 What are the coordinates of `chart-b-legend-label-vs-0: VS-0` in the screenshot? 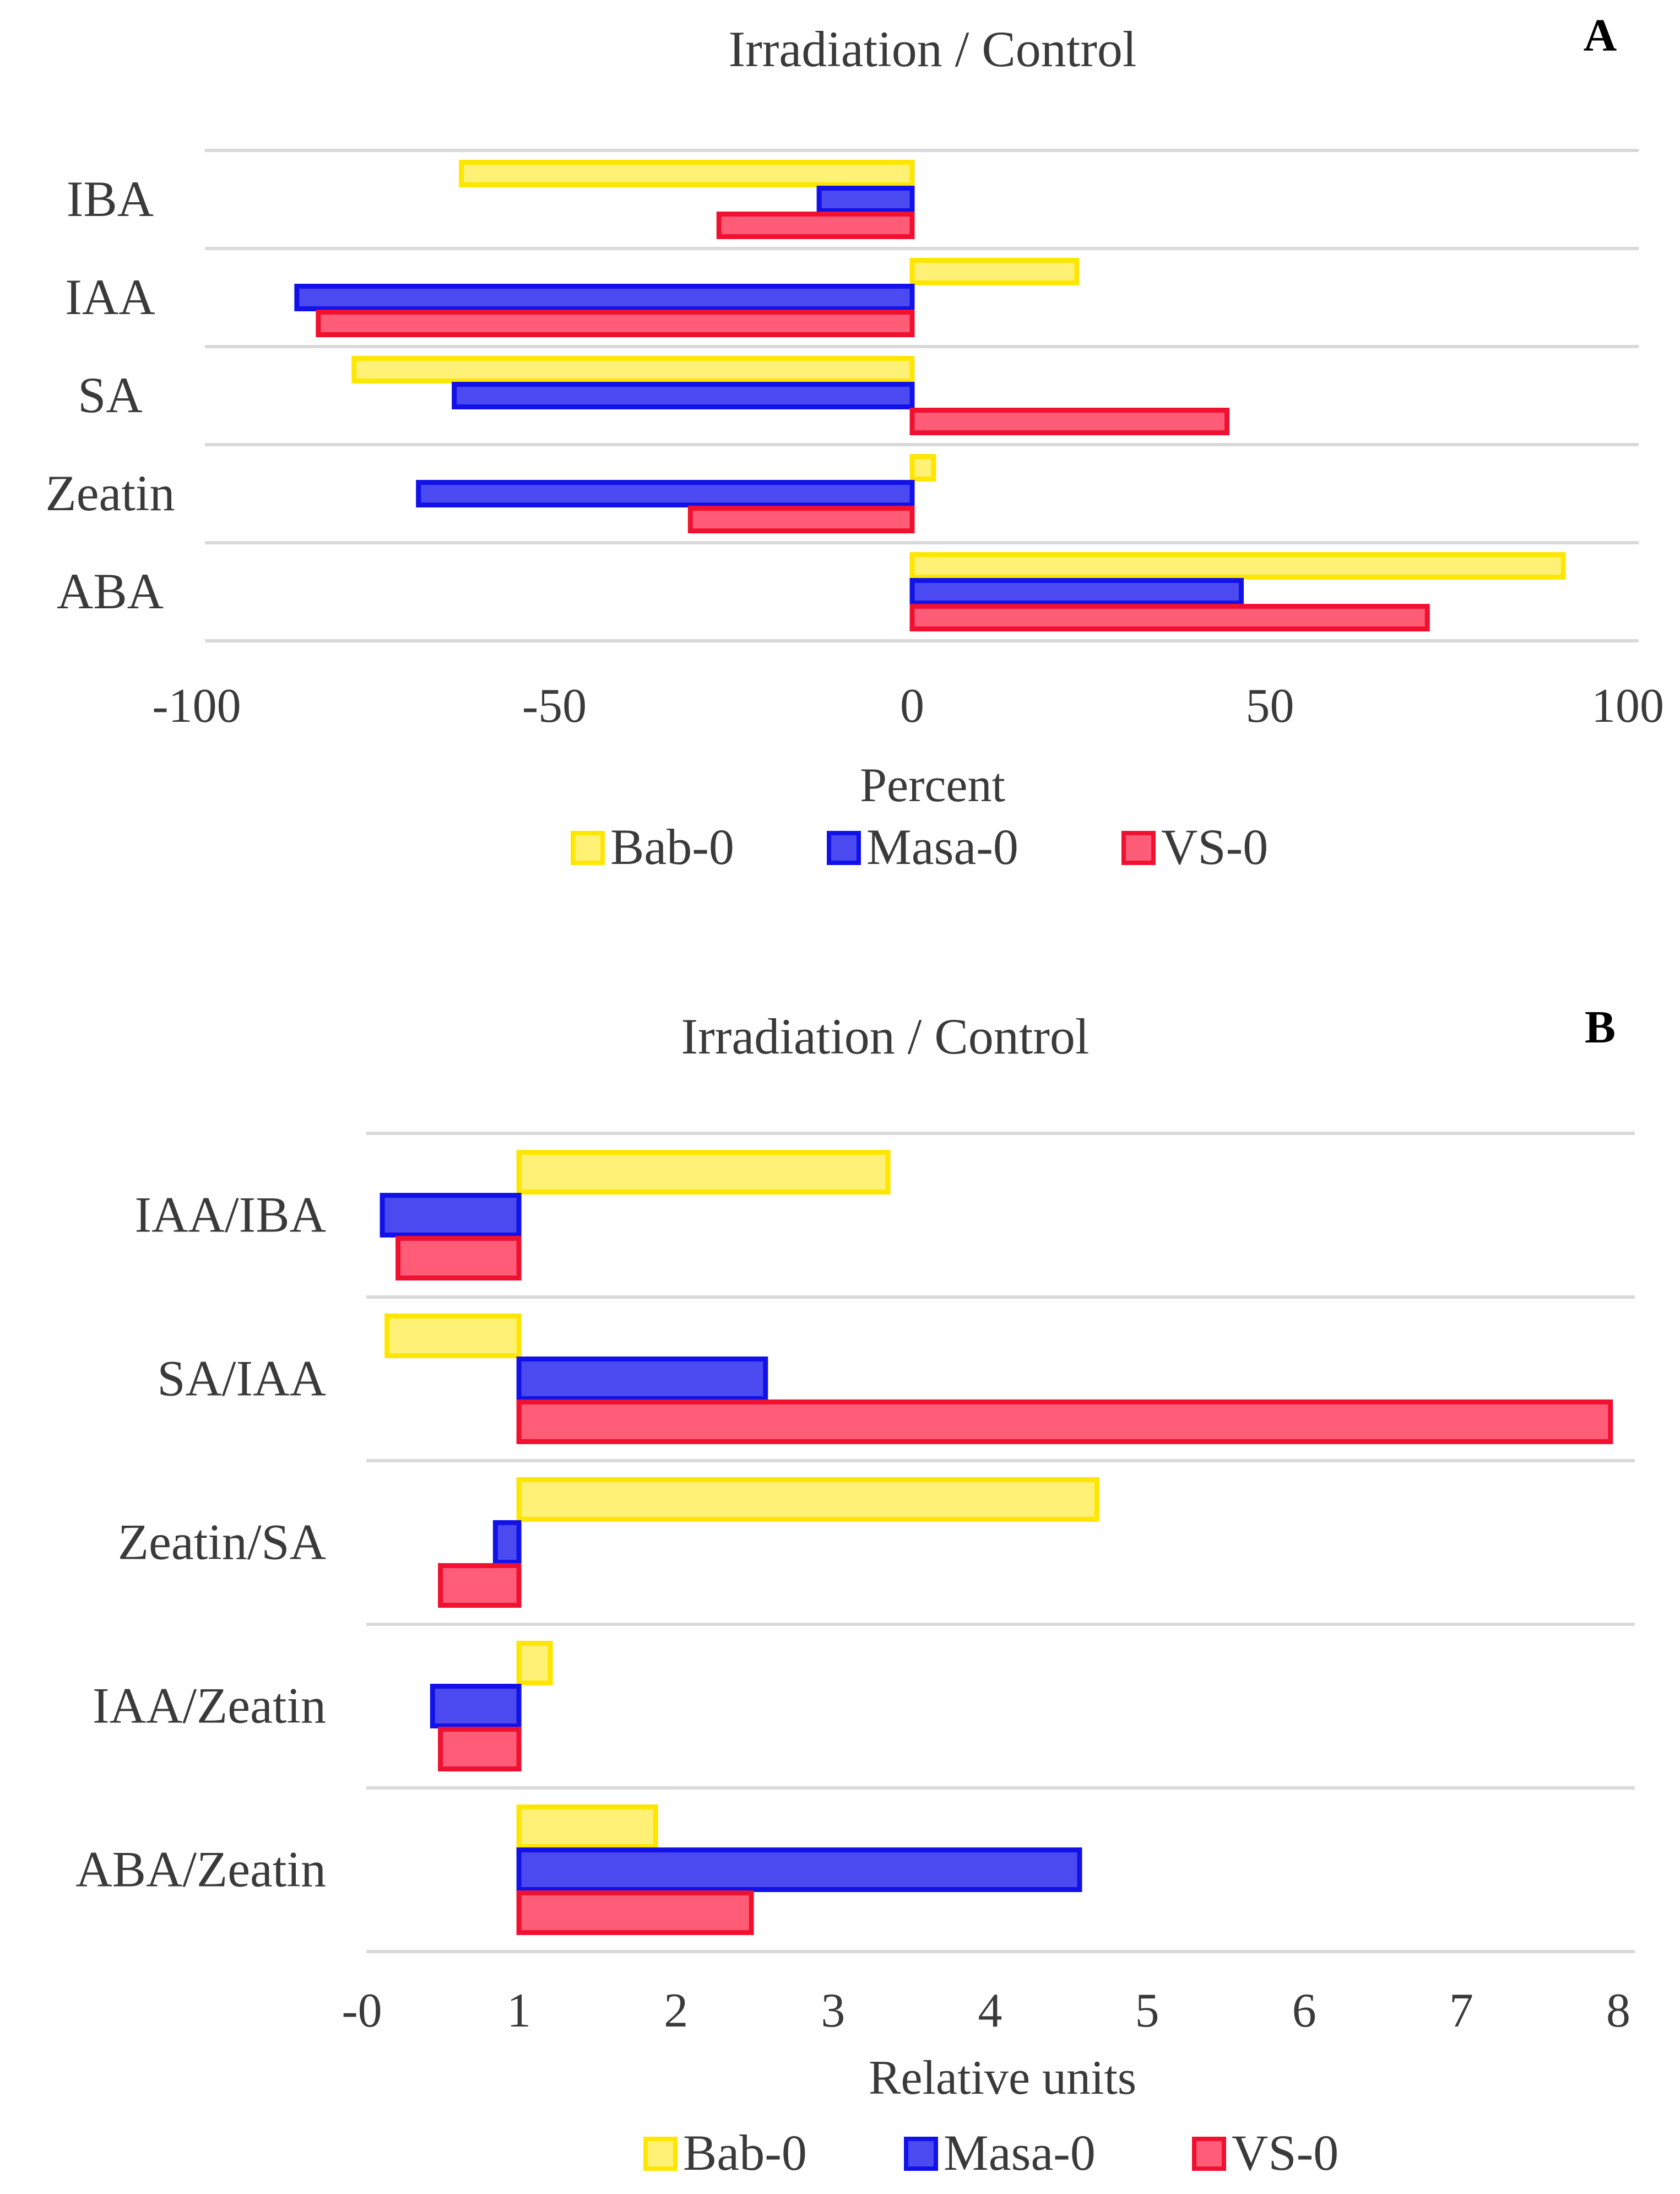 It's located at (1285, 2153).